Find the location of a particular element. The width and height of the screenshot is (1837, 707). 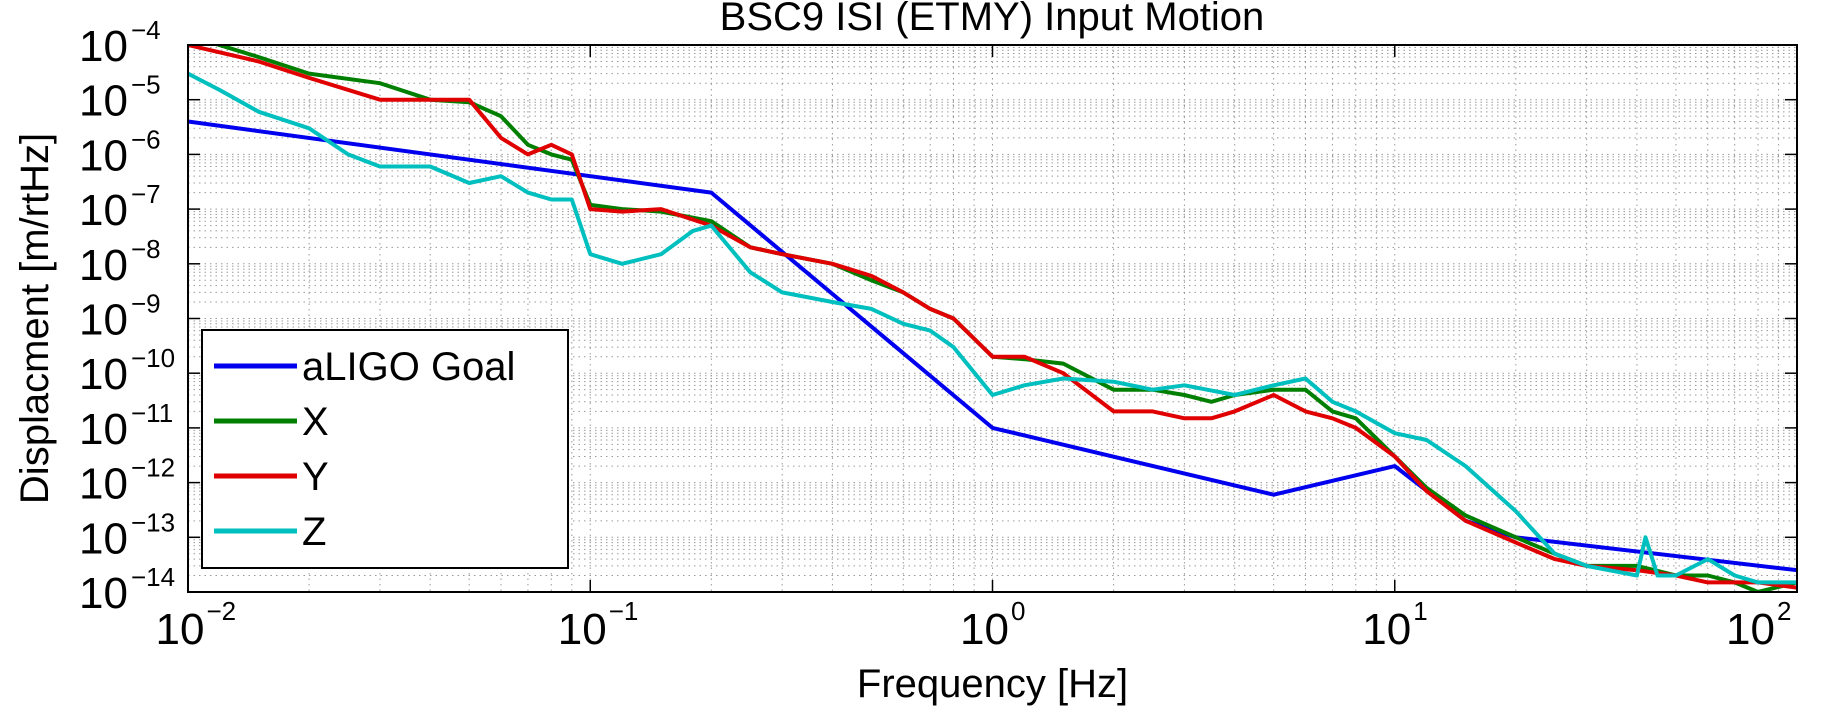

legend-label-z: Z is located at coordinates (314, 532).